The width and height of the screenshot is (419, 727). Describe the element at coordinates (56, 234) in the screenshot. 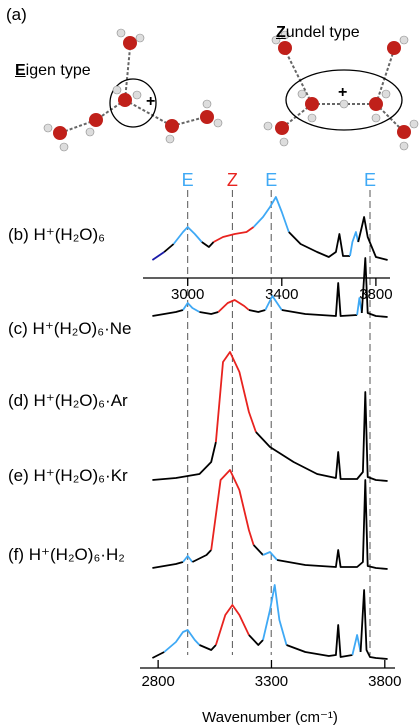

I see `panel-label: (b) H⁺(H₂O)₆` at that location.